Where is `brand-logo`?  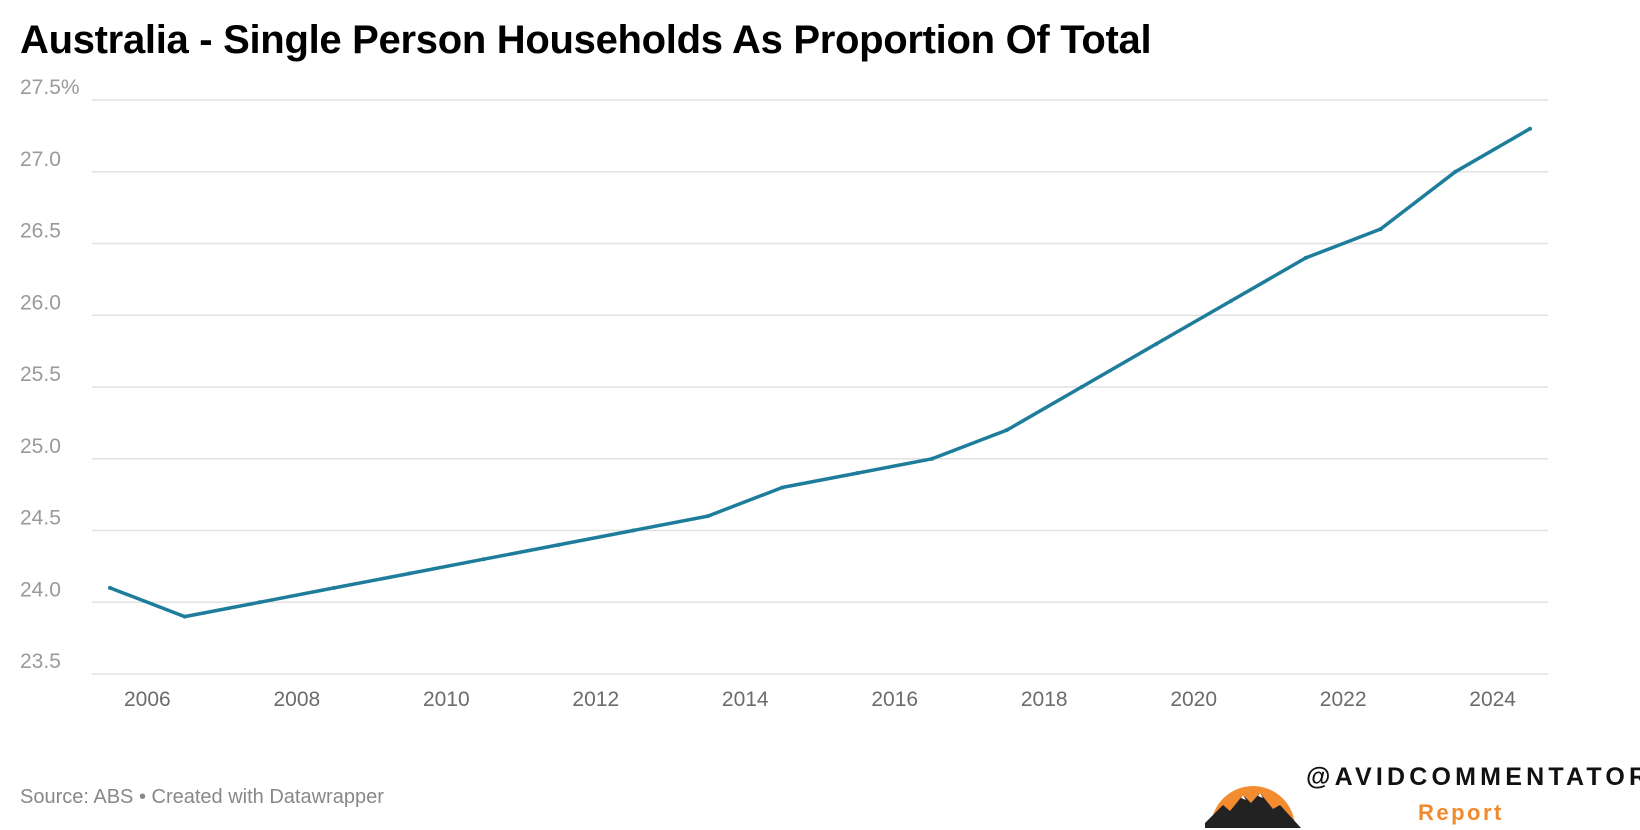 brand-logo is located at coordinates (1253, 807).